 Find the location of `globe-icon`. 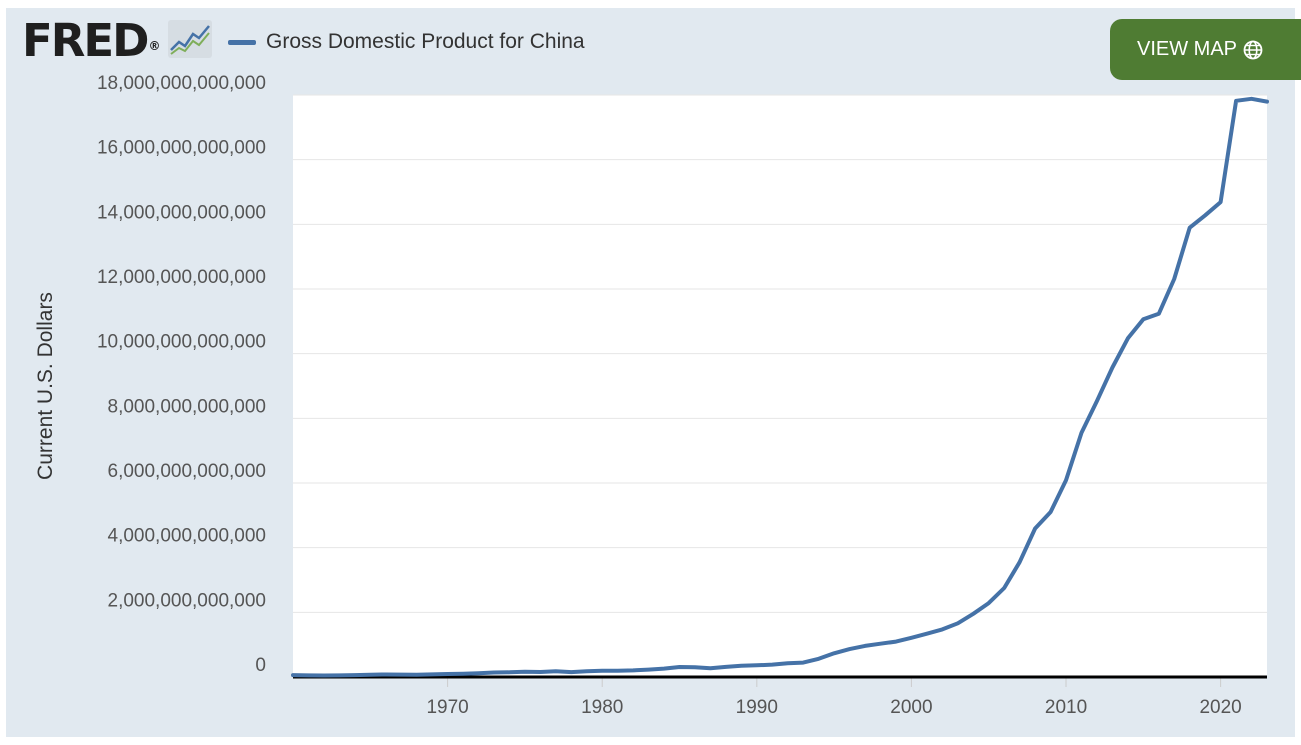

globe-icon is located at coordinates (1253, 49).